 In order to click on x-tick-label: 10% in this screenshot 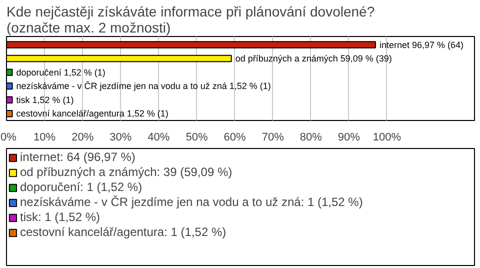, I will do `click(45, 138)`.